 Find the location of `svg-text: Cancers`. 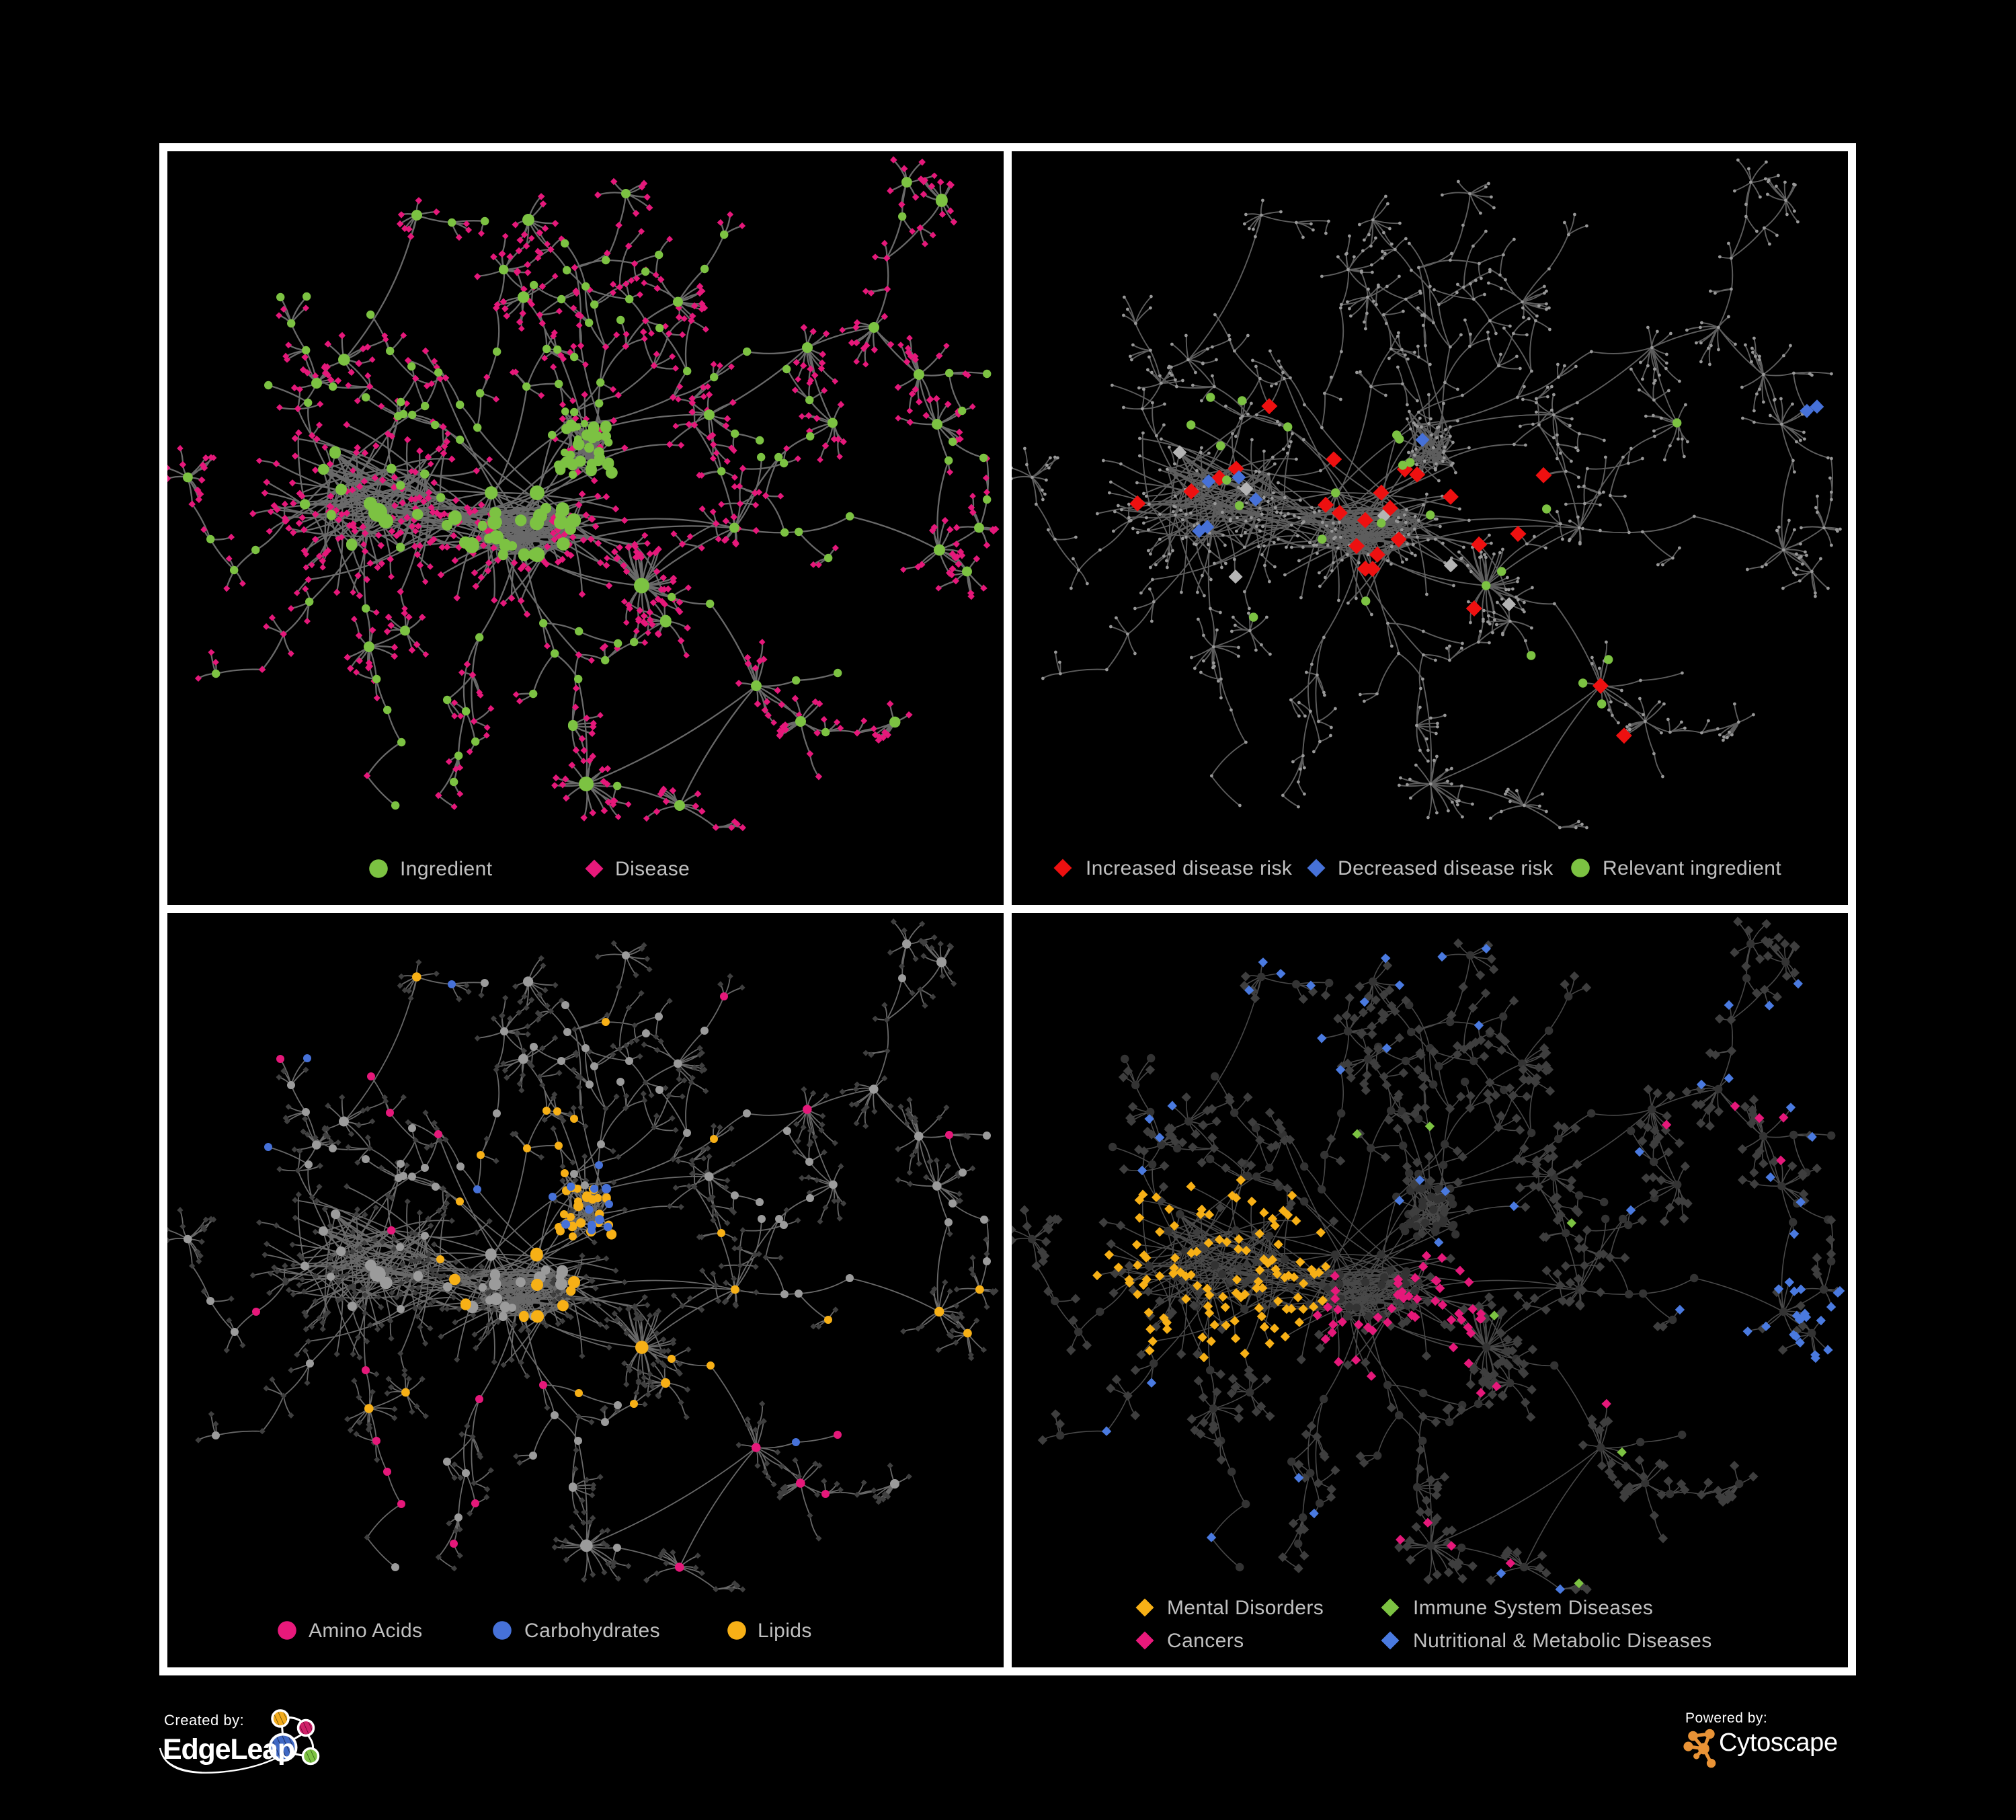

svg-text: Cancers is located at coordinates (1205, 1641).